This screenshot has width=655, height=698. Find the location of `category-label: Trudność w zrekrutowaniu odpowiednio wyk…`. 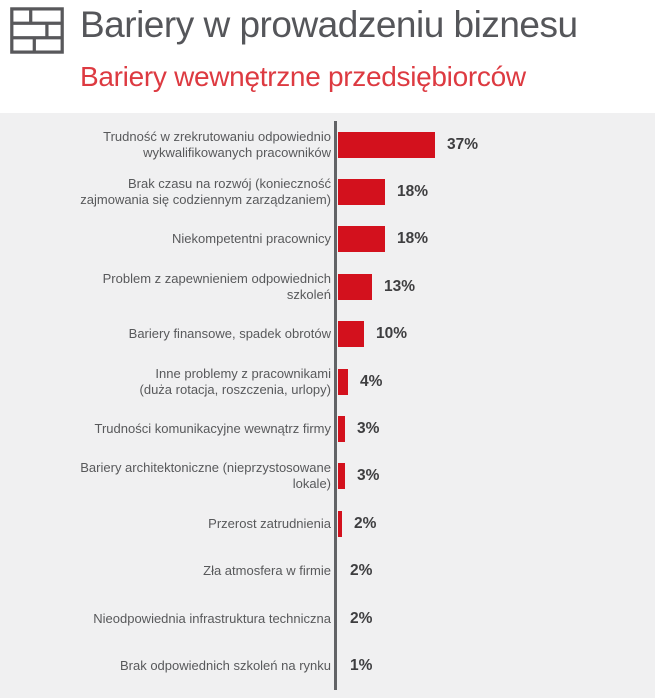

category-label: Trudność w zrekrutowaniu odpowiednio wyk… is located at coordinates (217, 144).